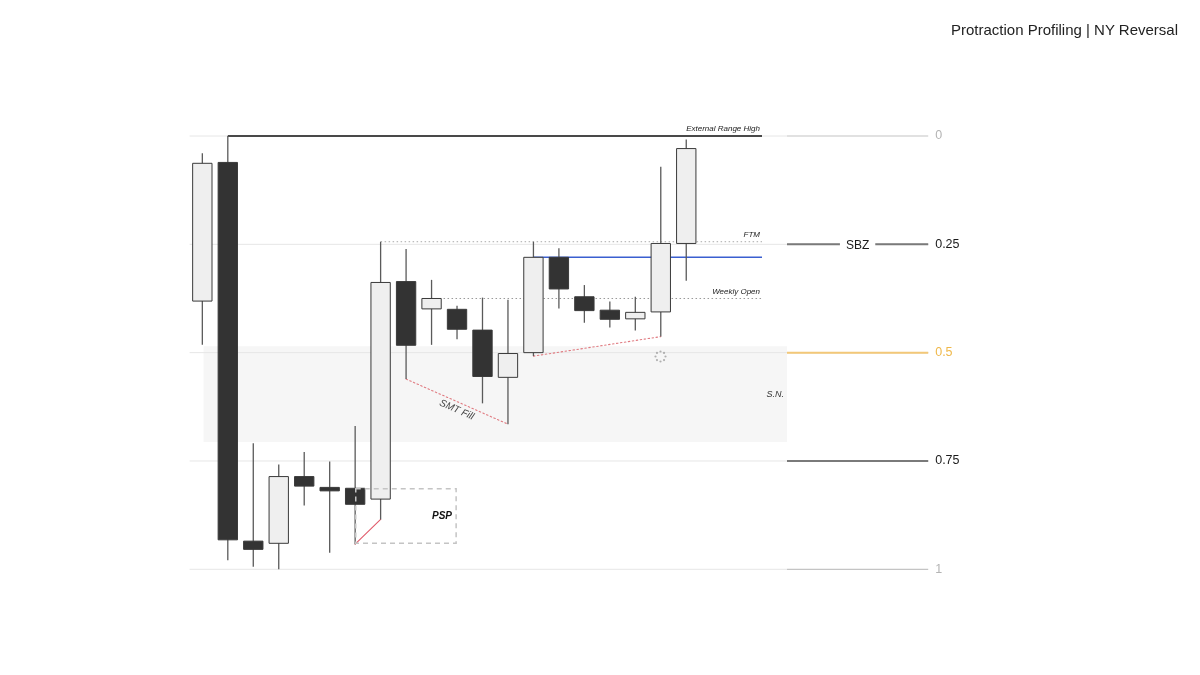 The image size is (1200, 675). Describe the element at coordinates (775, 393) in the screenshot. I see `band-label: S.N.` at that location.